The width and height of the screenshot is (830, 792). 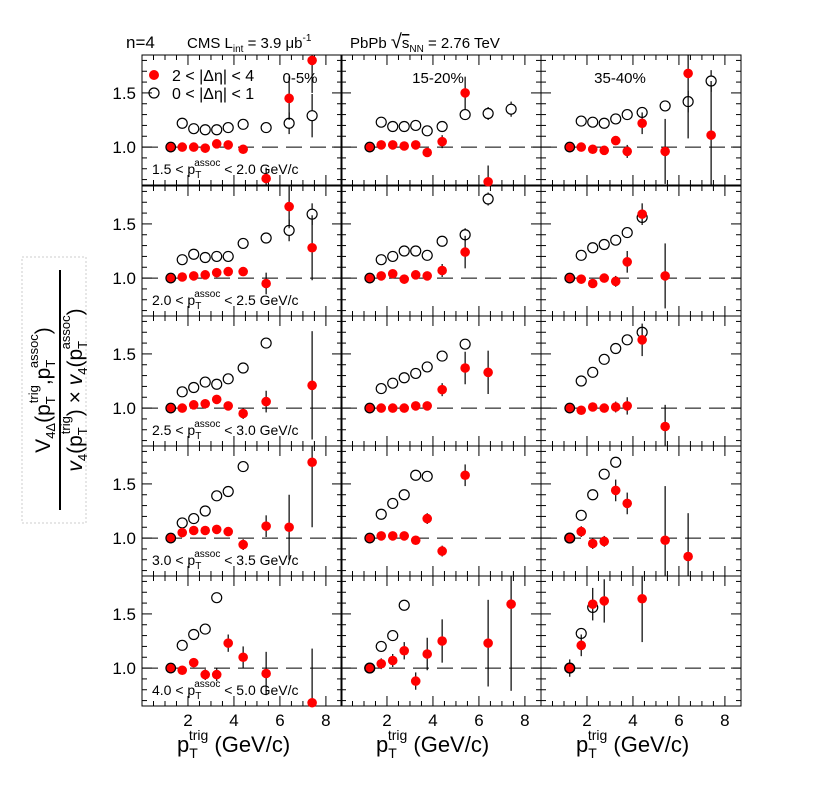 What do you see at coordinates (620, 78) in the screenshot?
I see `centrality-label-2: 35-40%` at bounding box center [620, 78].